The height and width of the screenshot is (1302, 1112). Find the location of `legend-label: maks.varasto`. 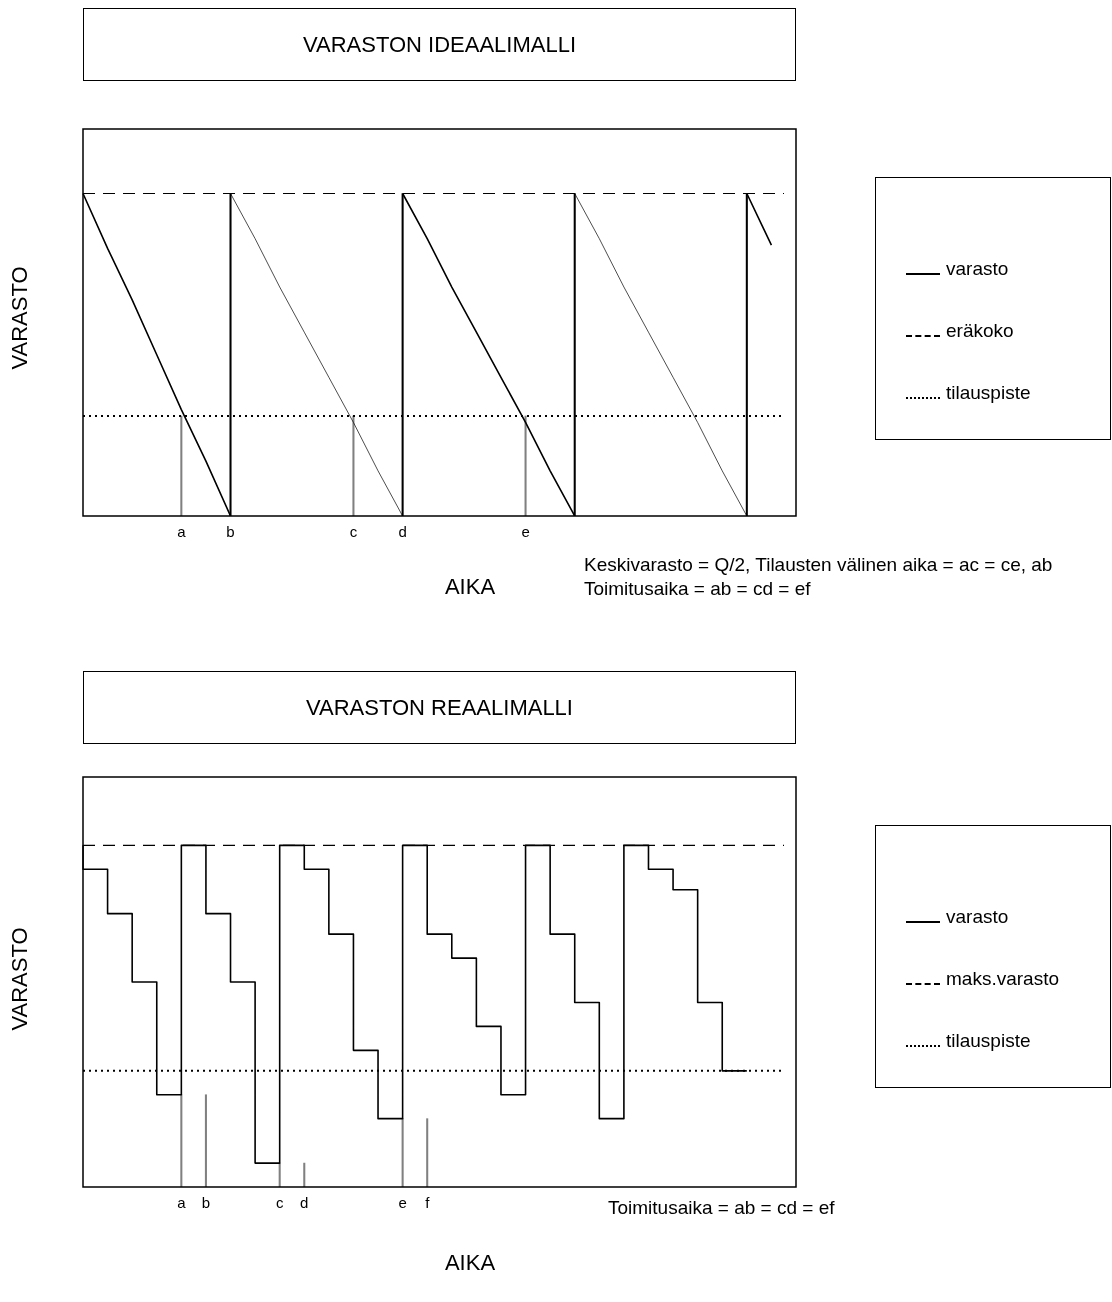

legend-label: maks.varasto is located at coordinates (1002, 979).